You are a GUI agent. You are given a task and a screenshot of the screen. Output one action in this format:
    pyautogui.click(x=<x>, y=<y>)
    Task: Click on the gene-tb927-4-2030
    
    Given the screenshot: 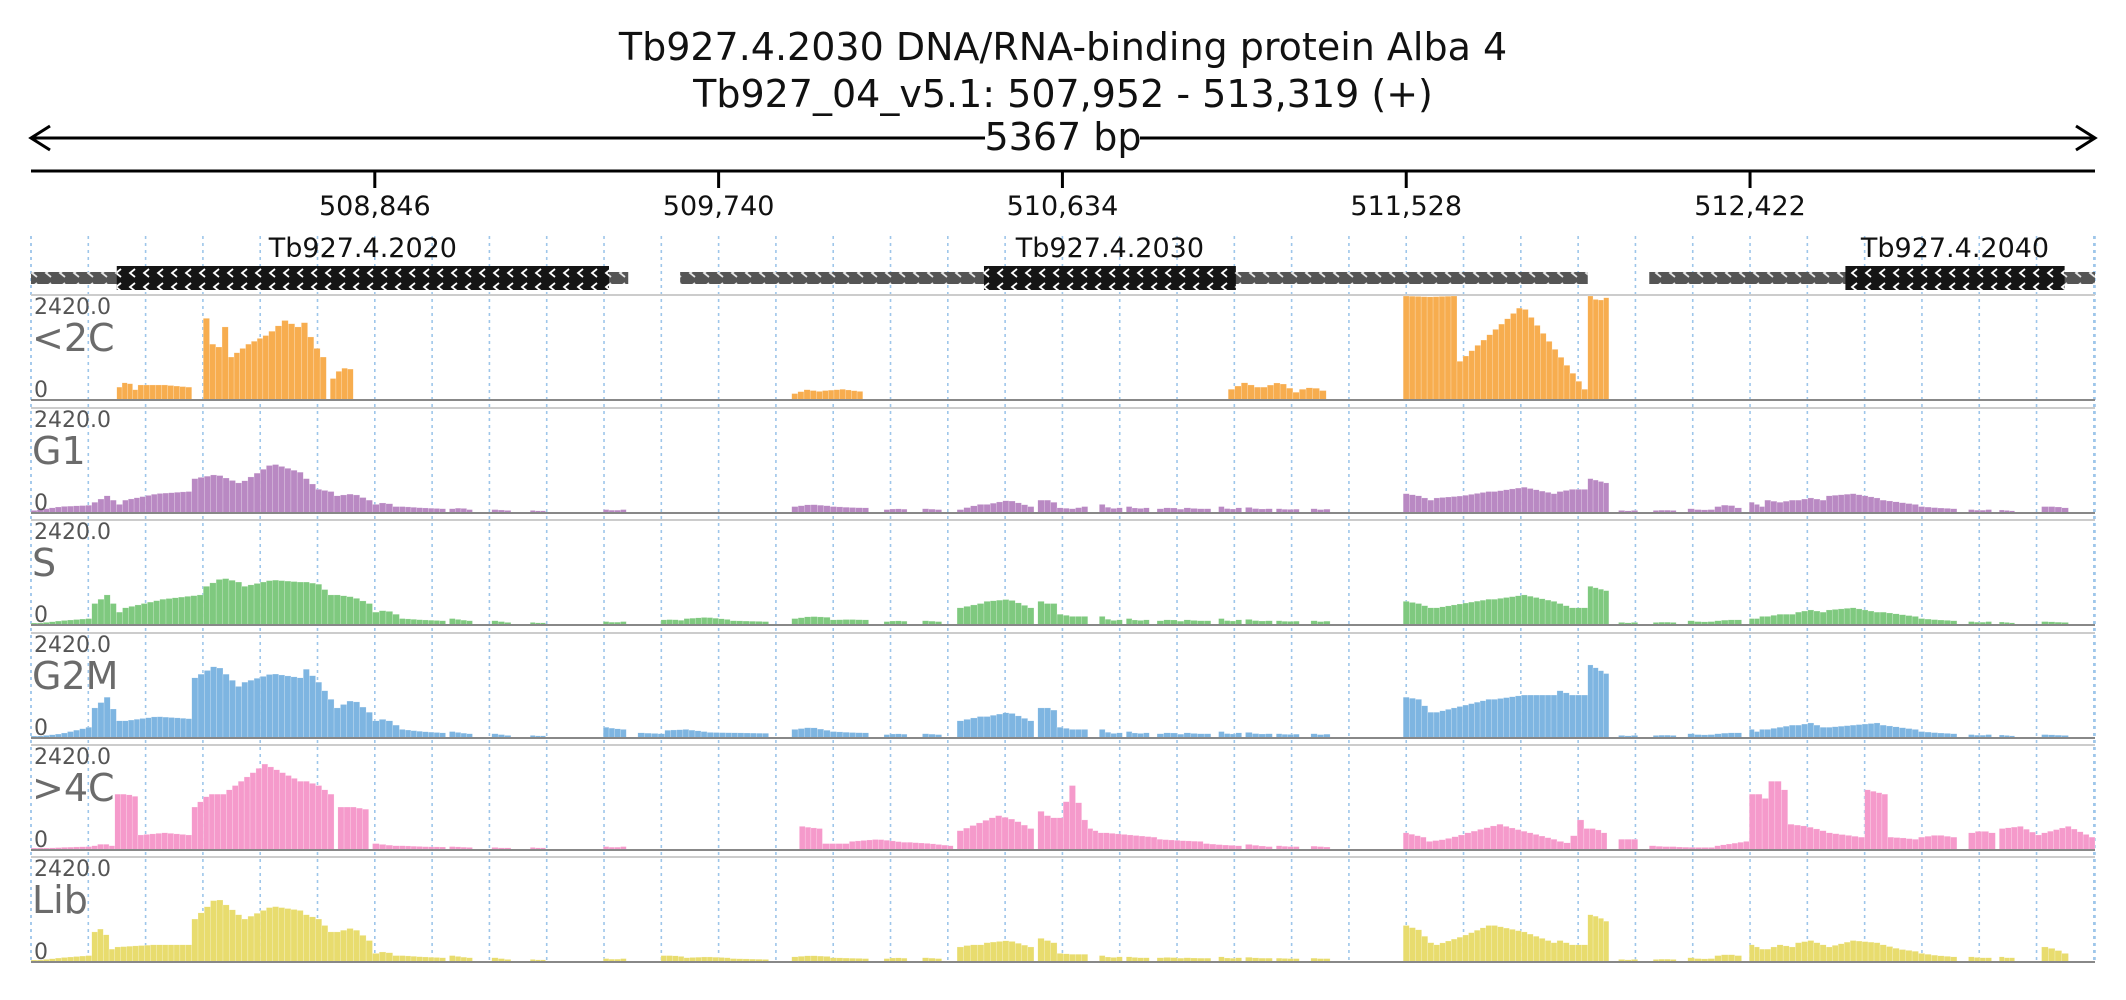 What is the action you would take?
    pyautogui.click(x=1134, y=278)
    